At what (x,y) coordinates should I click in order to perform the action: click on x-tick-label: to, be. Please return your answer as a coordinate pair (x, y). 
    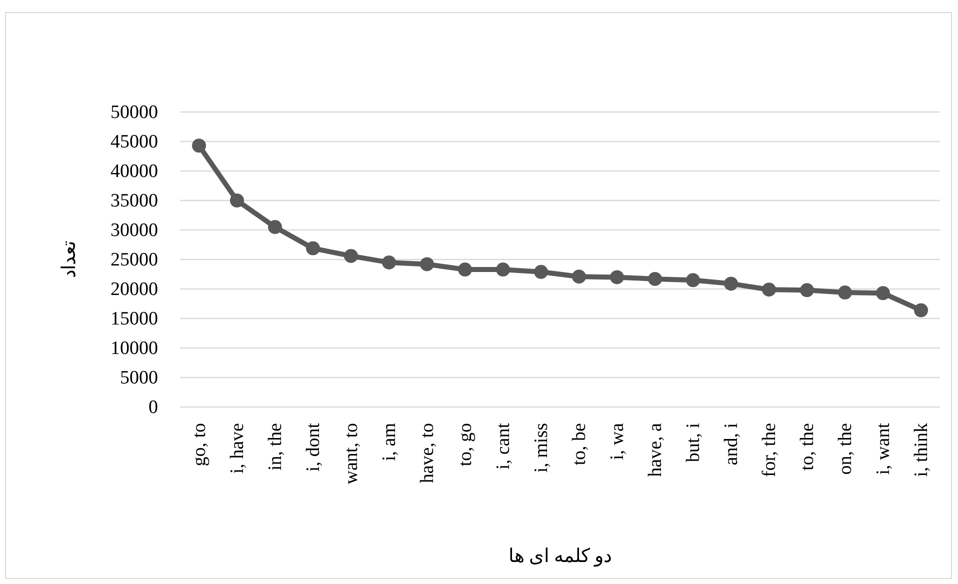
    Looking at the image, I should click on (579, 444).